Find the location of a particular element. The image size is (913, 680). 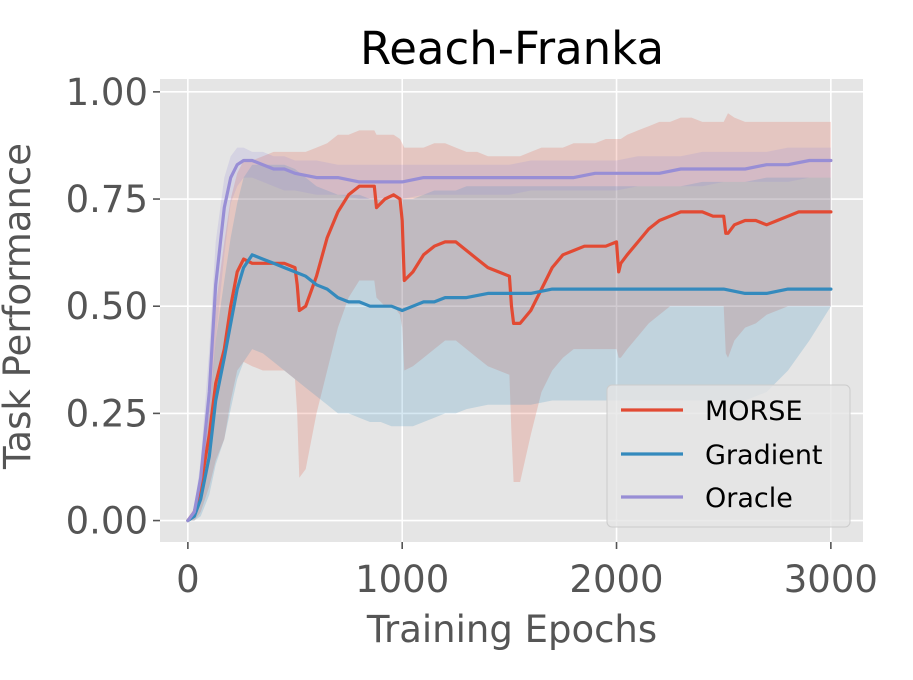

x-tick-label: 0 is located at coordinates (188, 579).